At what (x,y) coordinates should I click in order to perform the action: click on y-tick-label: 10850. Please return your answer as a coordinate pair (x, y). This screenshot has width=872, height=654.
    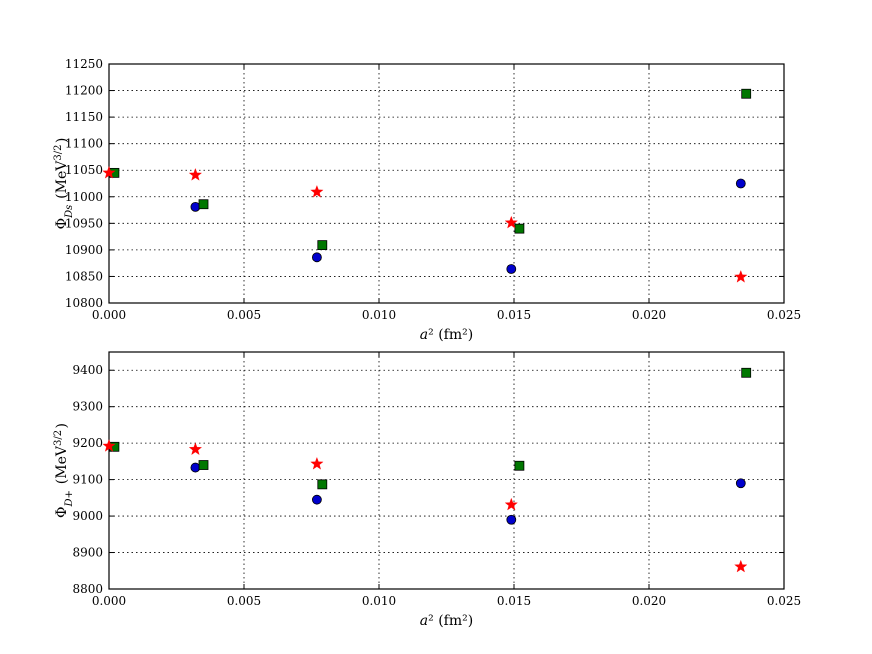
    Looking at the image, I should click on (84, 276).